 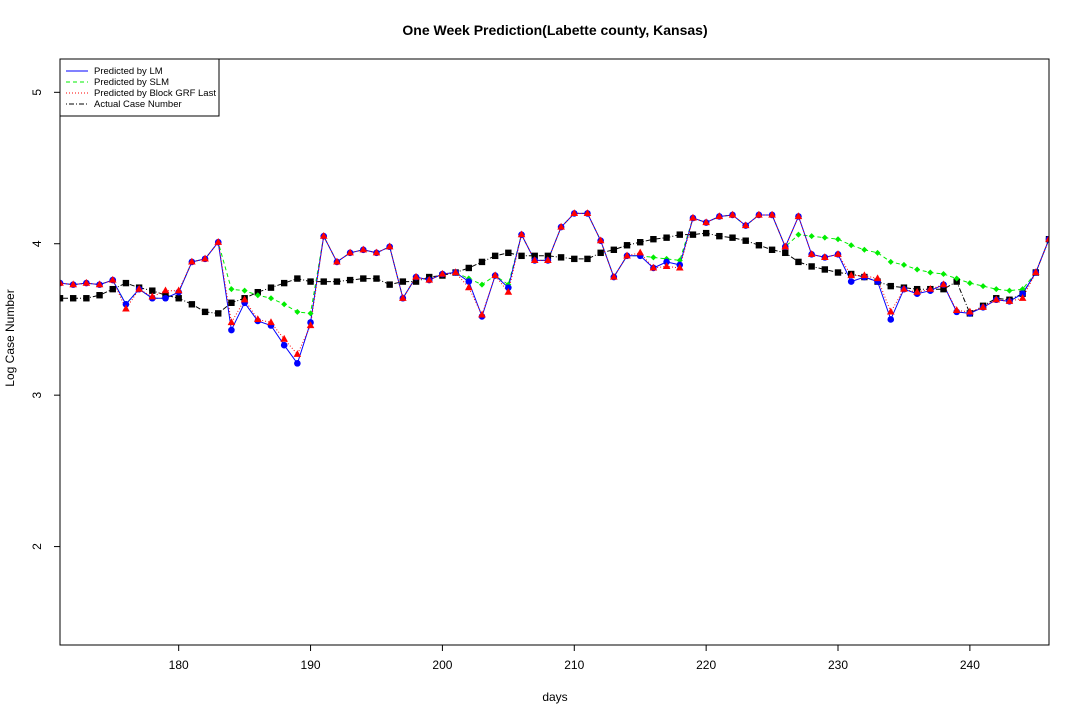 What do you see at coordinates (37, 394) in the screenshot?
I see `y-tick-label: 3` at bounding box center [37, 394].